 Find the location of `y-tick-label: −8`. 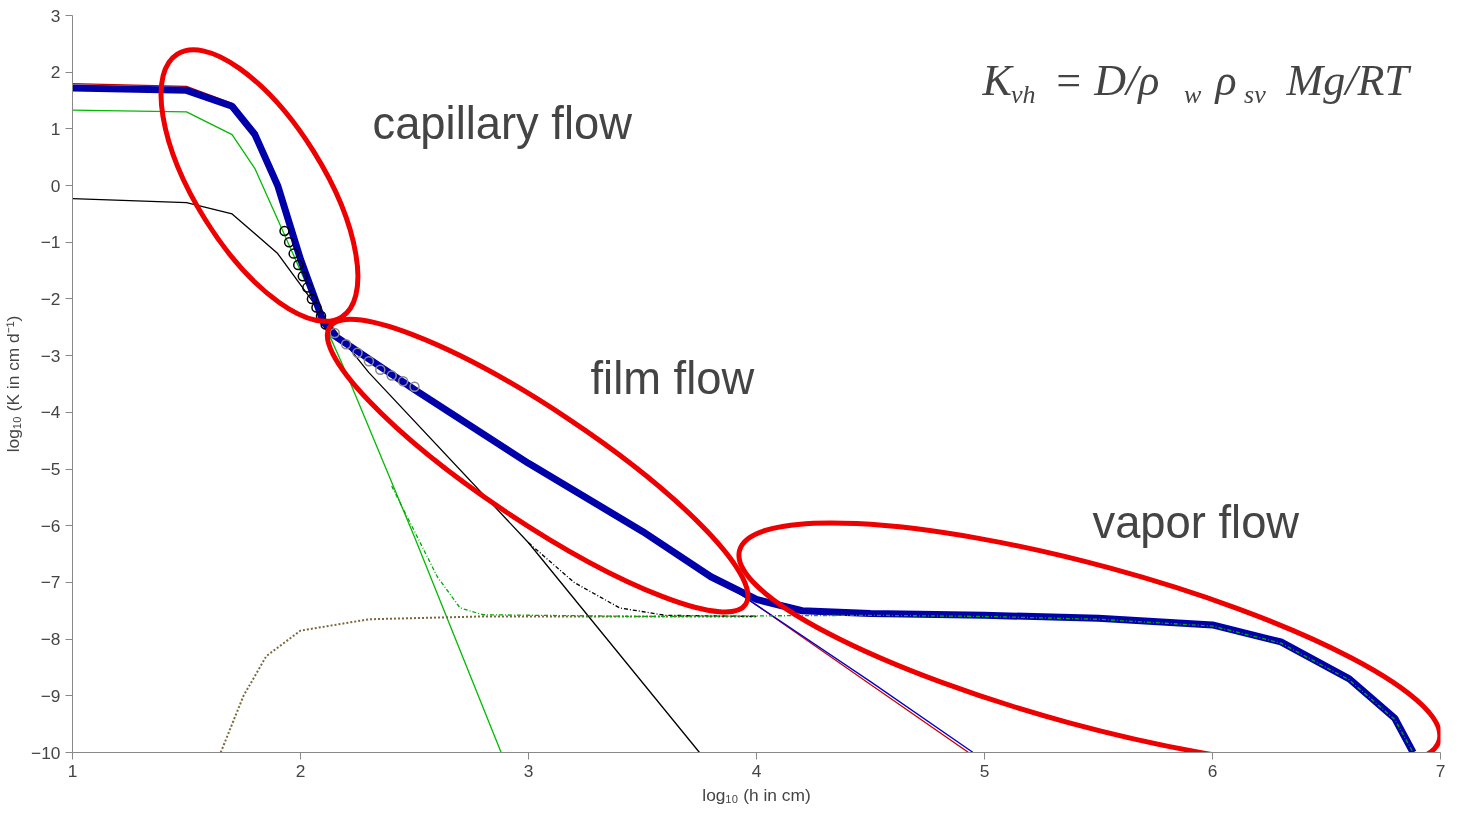

y-tick-label: −8 is located at coordinates (50, 639).